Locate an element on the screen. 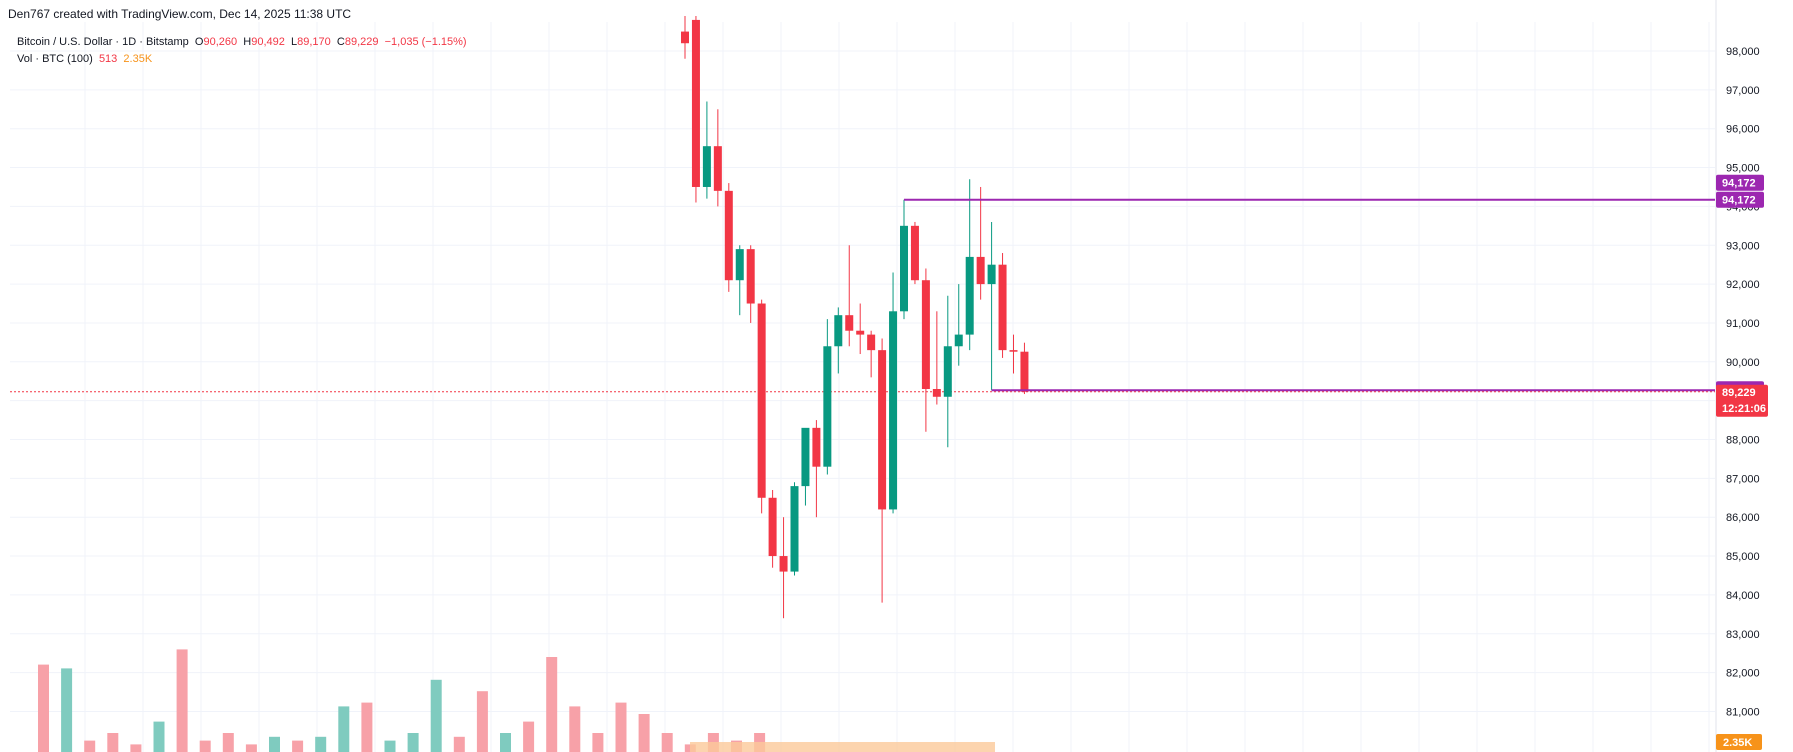  y-tick-label: 81,000 is located at coordinates (1743, 712).